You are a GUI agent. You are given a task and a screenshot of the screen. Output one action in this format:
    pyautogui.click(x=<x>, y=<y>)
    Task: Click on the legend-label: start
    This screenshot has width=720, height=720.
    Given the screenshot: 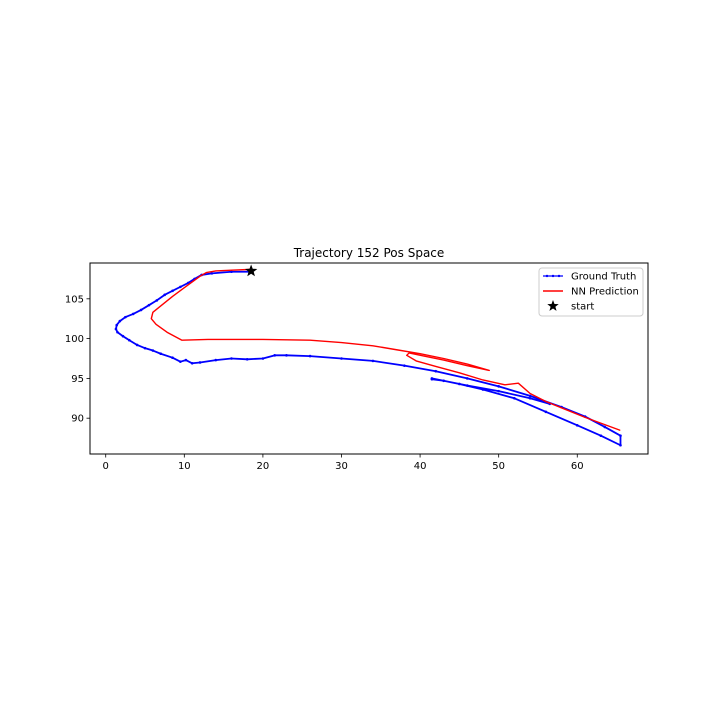 What is the action you would take?
    pyautogui.click(x=582, y=307)
    